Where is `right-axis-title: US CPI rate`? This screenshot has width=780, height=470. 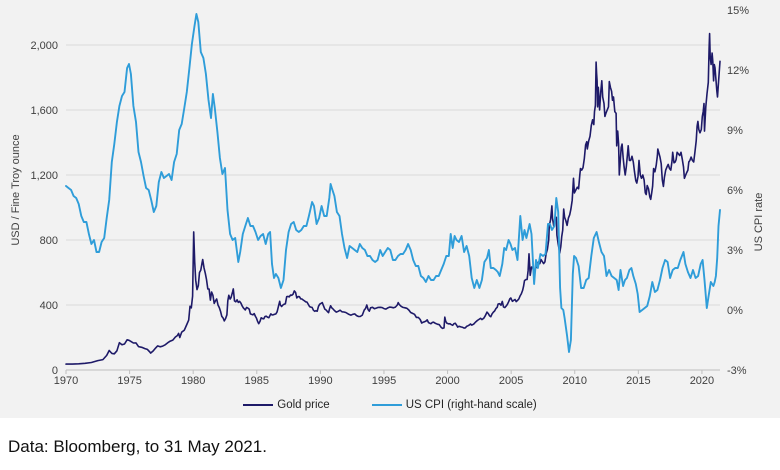 right-axis-title: US CPI rate is located at coordinates (759, 222).